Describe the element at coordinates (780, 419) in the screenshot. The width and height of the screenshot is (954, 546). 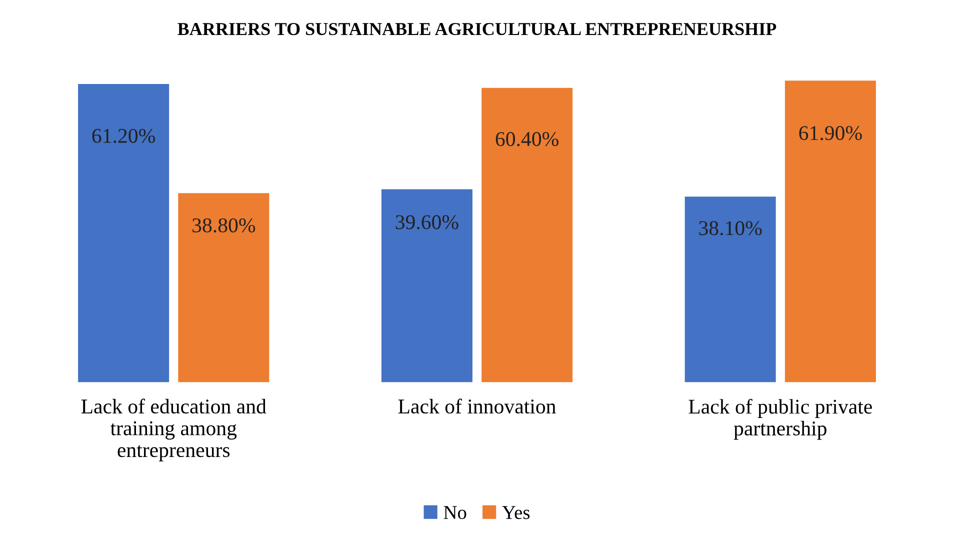
I see `x-tick-label: Lack of public private partnership` at that location.